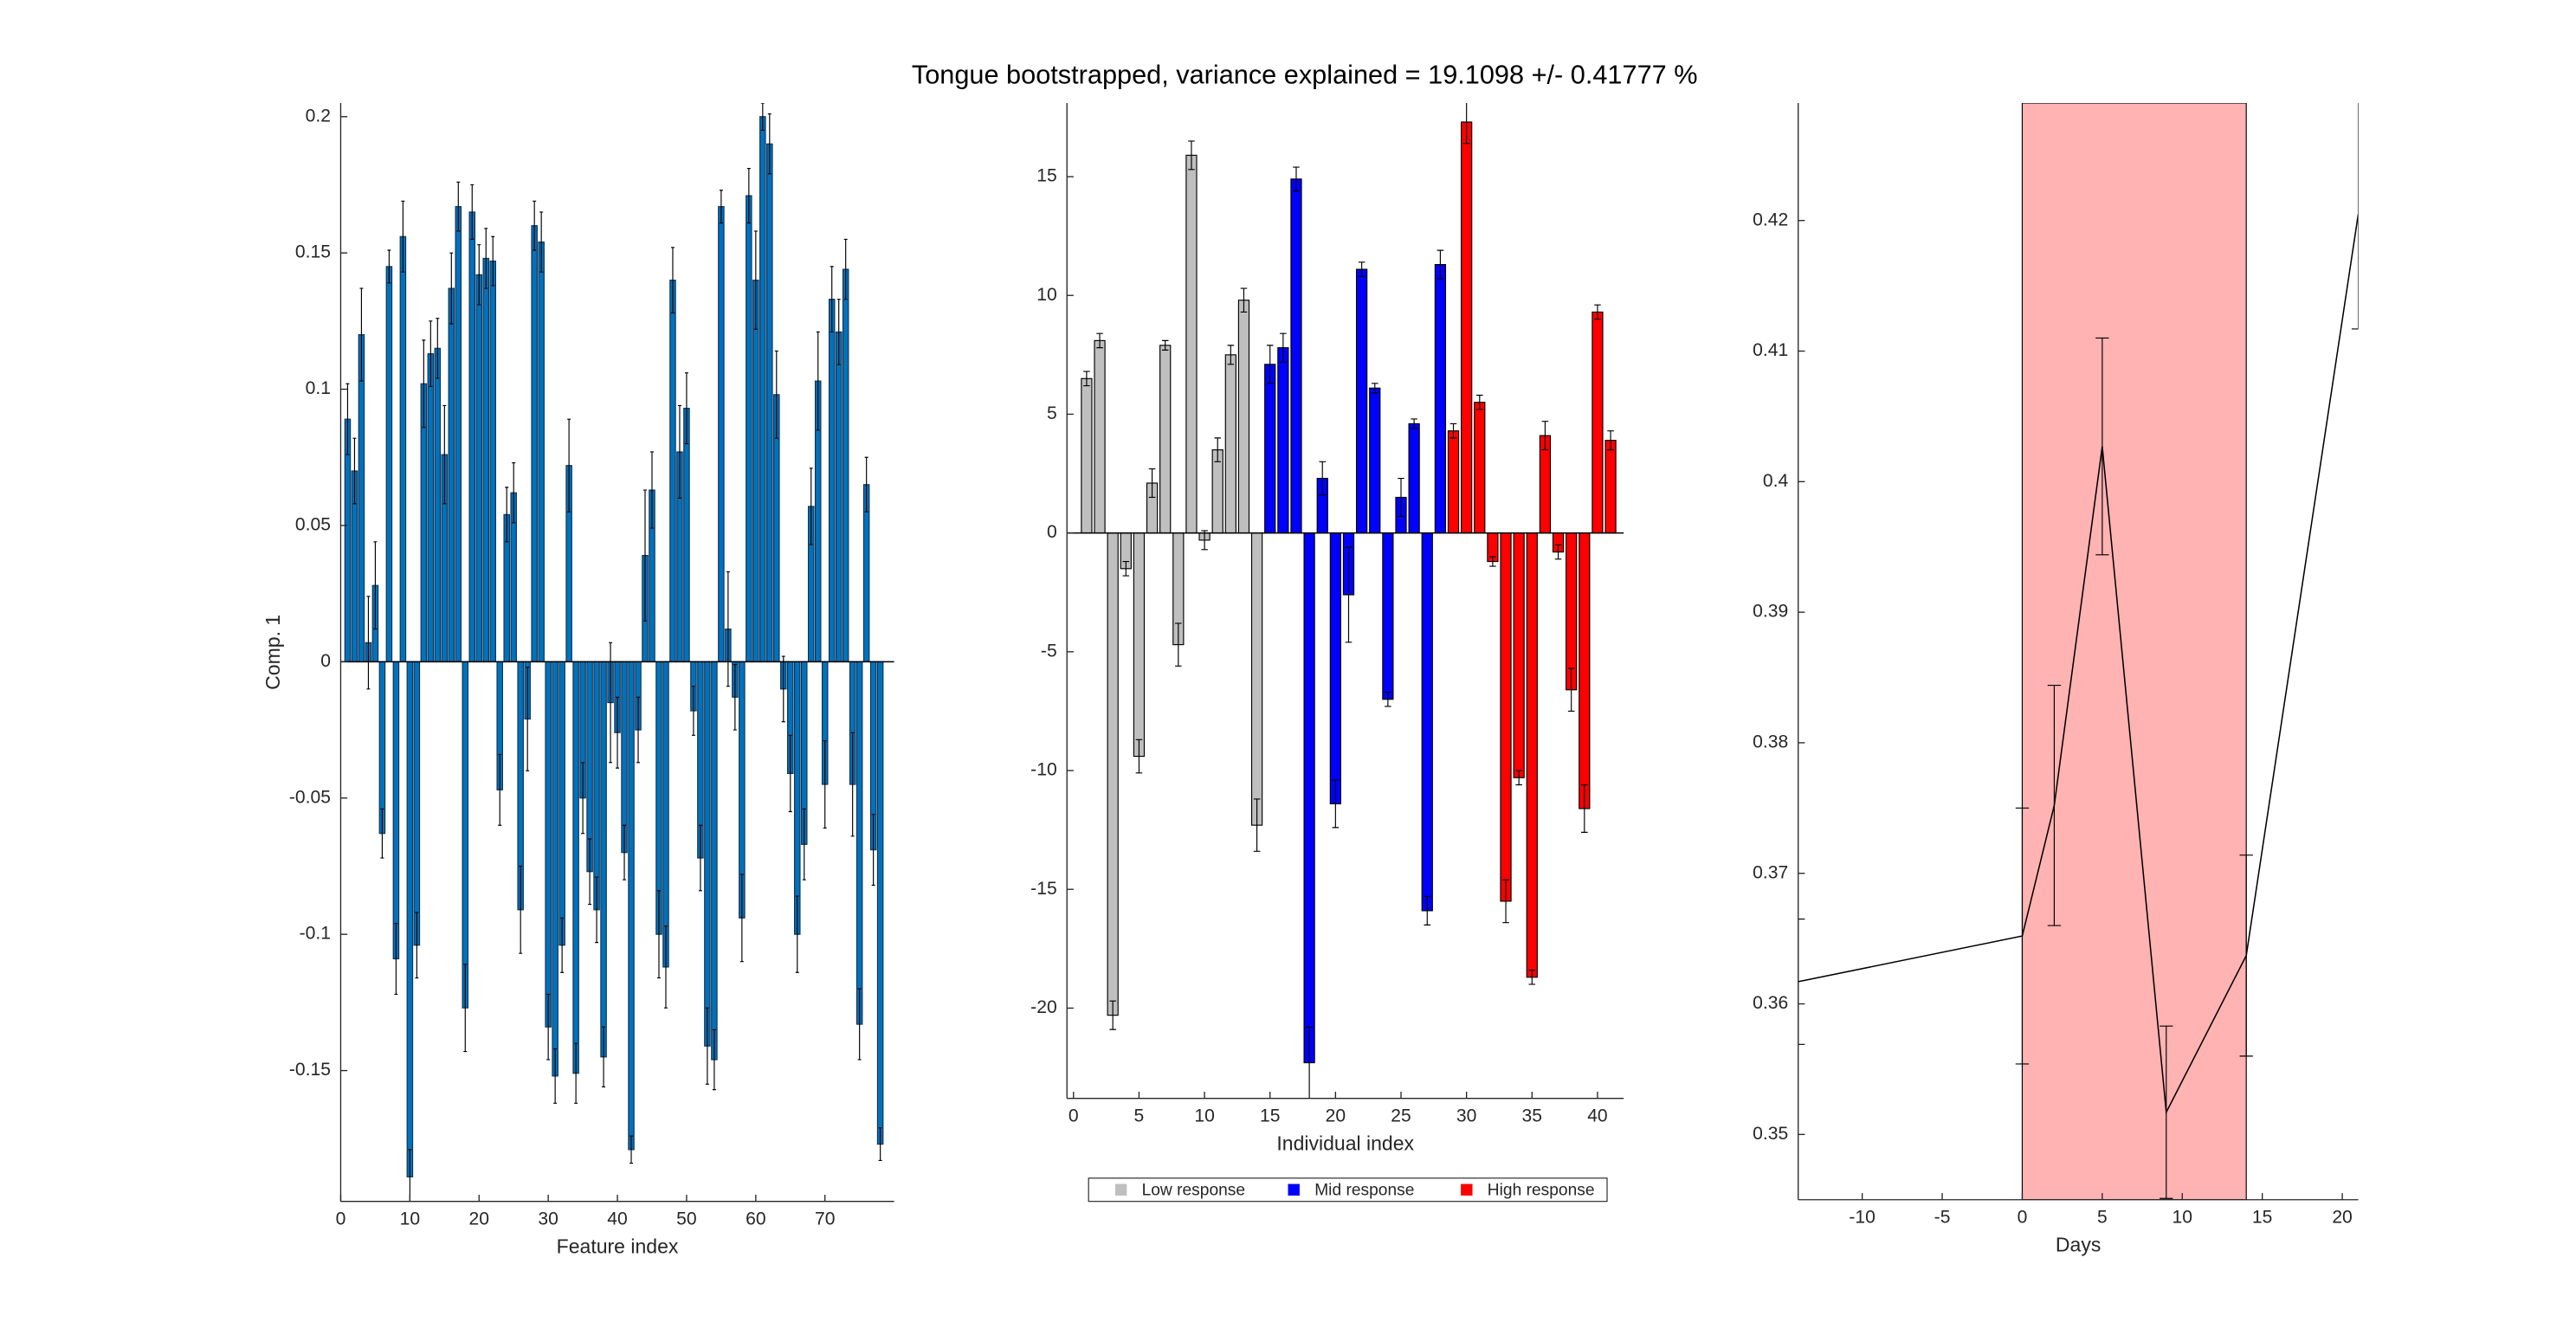  Describe the element at coordinates (1364, 1190) in the screenshot. I see `legend-label: Mid response` at that location.